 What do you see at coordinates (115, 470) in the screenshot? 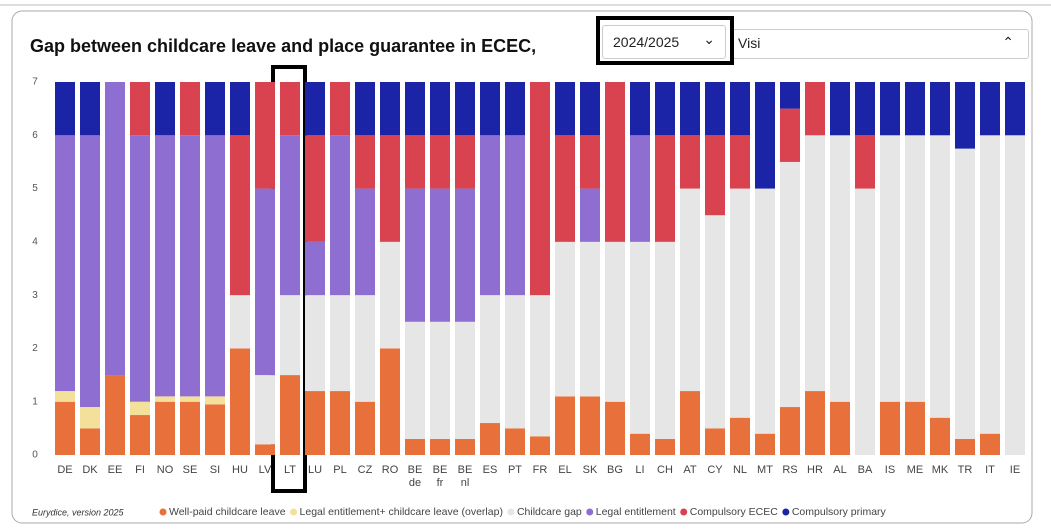
I see `x-tick-label: EE` at bounding box center [115, 470].